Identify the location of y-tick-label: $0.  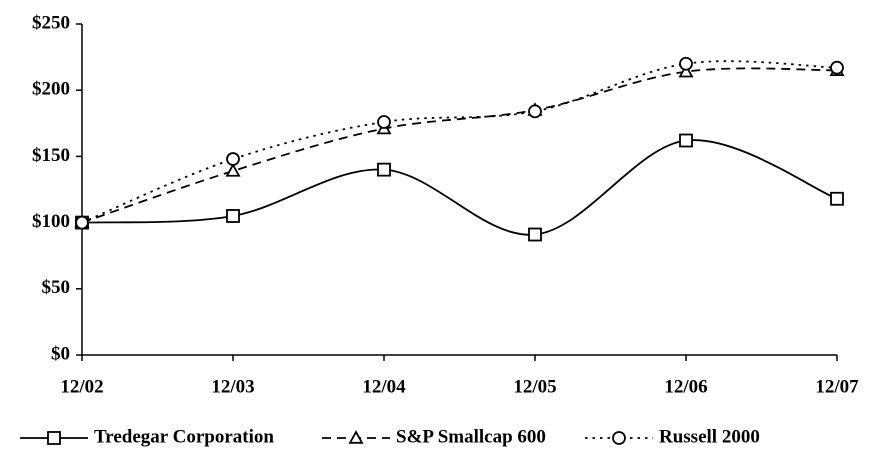
(60, 353).